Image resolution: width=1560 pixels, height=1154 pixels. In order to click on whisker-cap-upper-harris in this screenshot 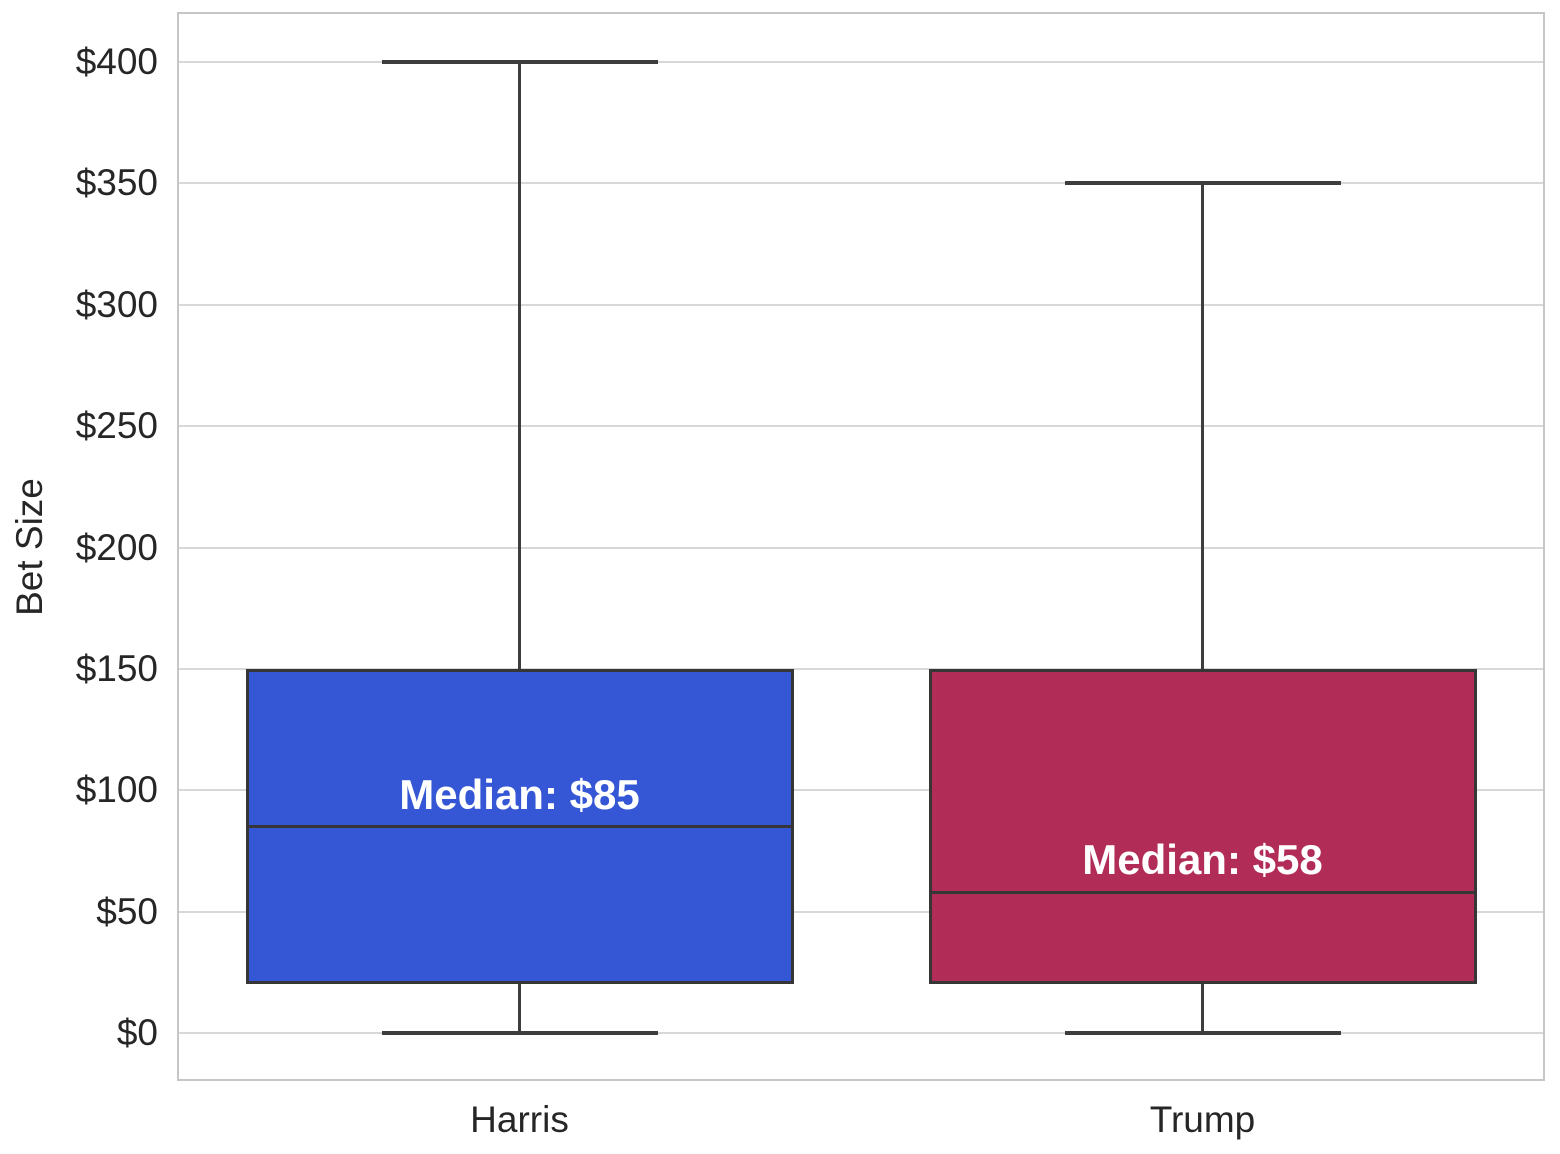, I will do `click(519, 62)`.